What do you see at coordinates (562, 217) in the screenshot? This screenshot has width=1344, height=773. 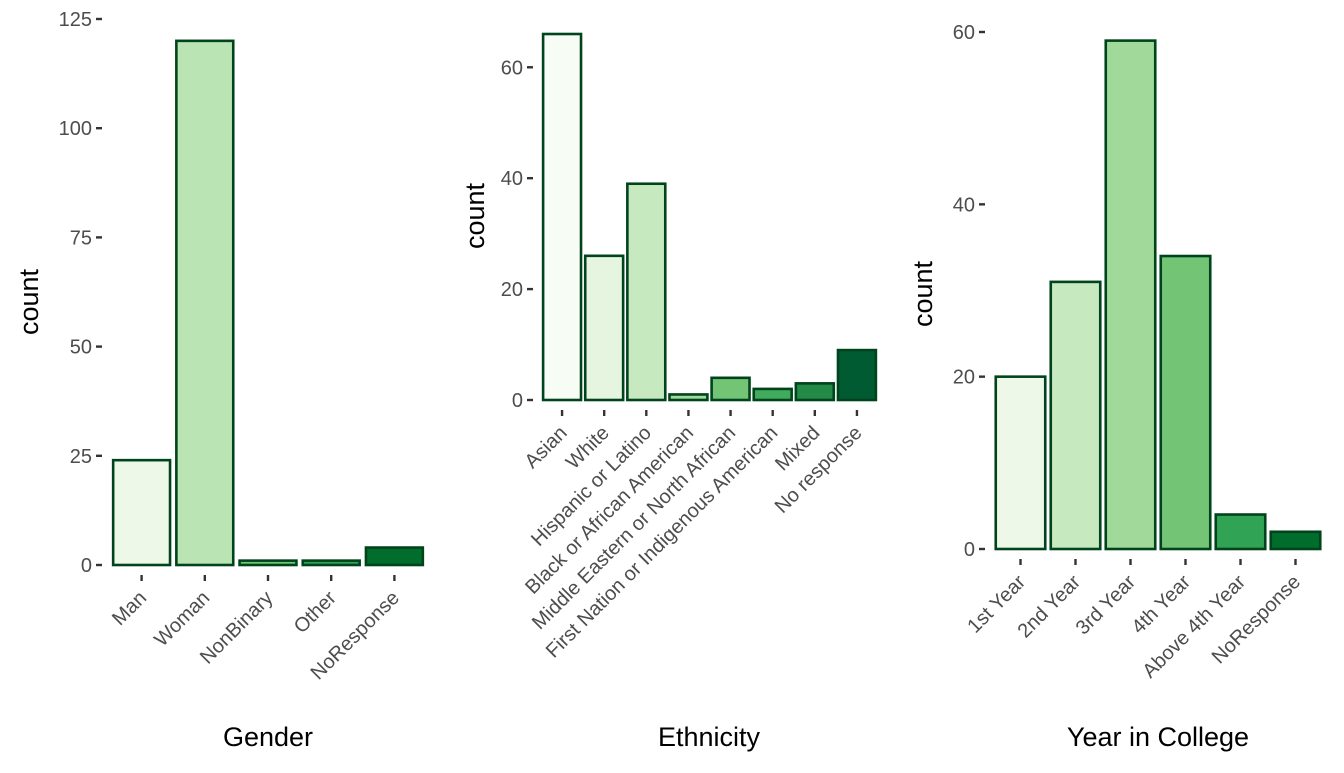 I see `bar-asian` at bounding box center [562, 217].